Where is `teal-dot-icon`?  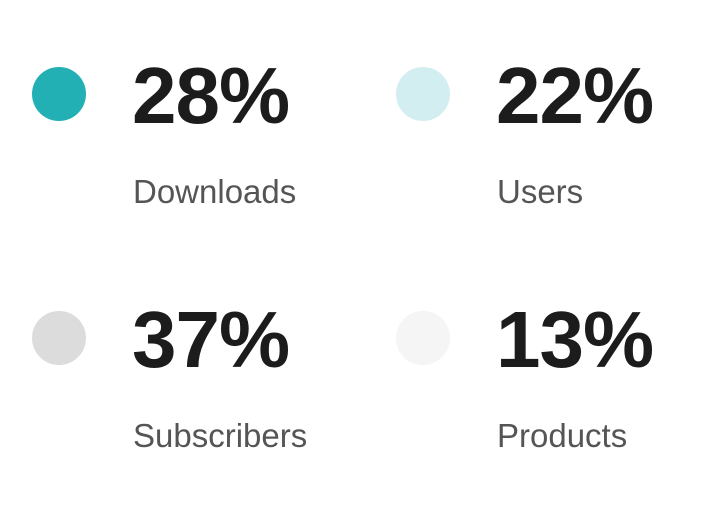 teal-dot-icon is located at coordinates (59, 94).